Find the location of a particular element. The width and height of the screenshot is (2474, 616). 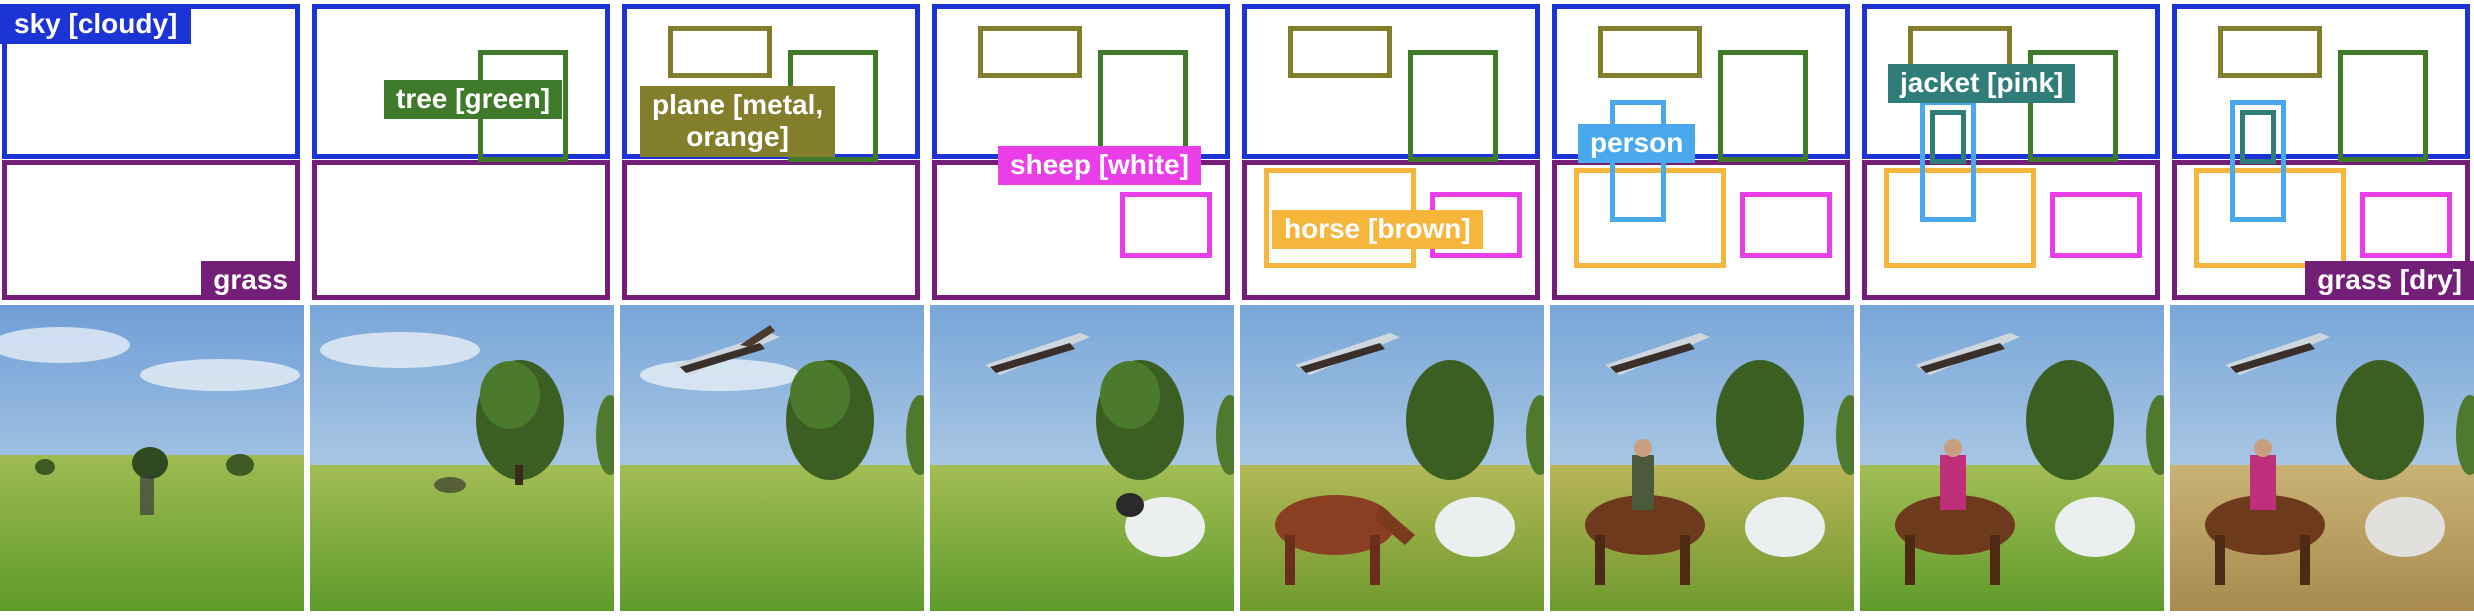

layout-map-4: sheep [white] is located at coordinates (1082, 150).